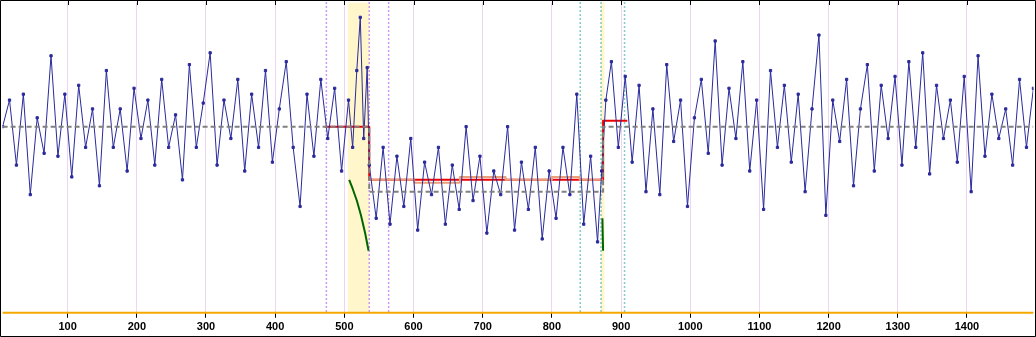 The image size is (1036, 337). What do you see at coordinates (344, 326) in the screenshot?
I see `x-tick-label: 500` at bounding box center [344, 326].